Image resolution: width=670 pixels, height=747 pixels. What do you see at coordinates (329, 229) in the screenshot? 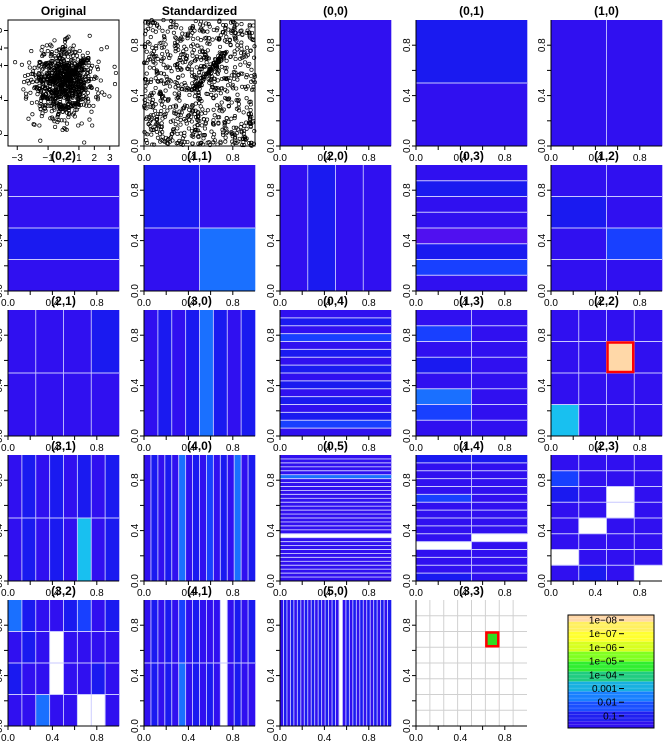
I see `panel-7: (2,0)0.00.00.40.40.80.8` at bounding box center [329, 229].